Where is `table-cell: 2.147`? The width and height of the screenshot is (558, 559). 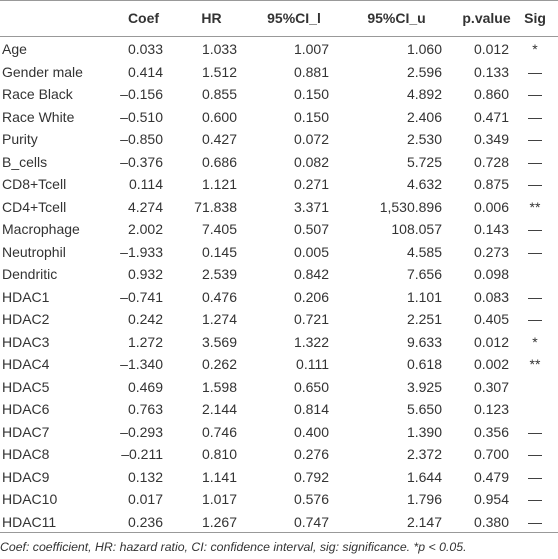
table-cell: 2.147 is located at coordinates (424, 521).